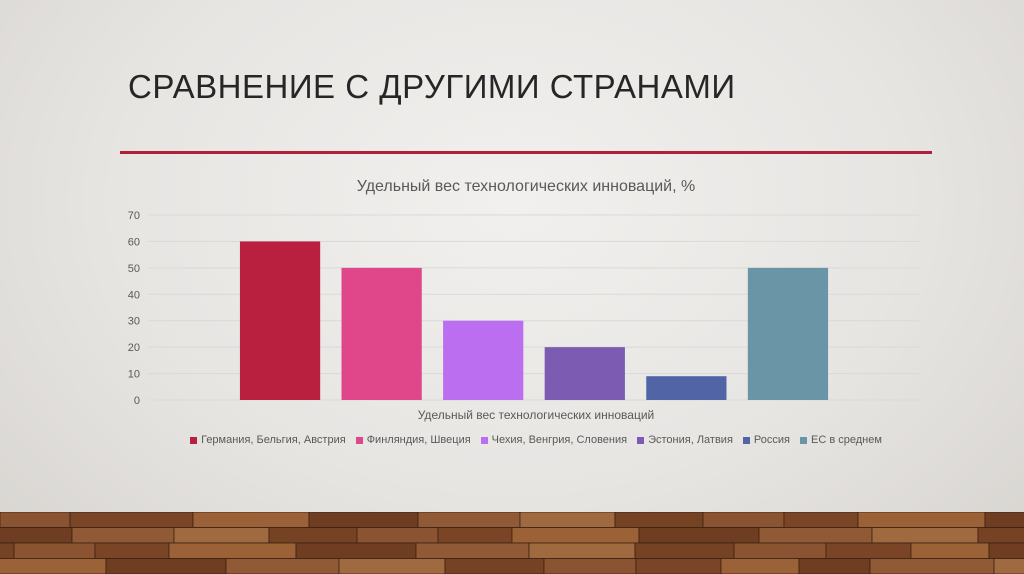 The height and width of the screenshot is (574, 1024). What do you see at coordinates (273, 440) in the screenshot?
I see `legend-label: Германия, Бельгия, Австрия` at bounding box center [273, 440].